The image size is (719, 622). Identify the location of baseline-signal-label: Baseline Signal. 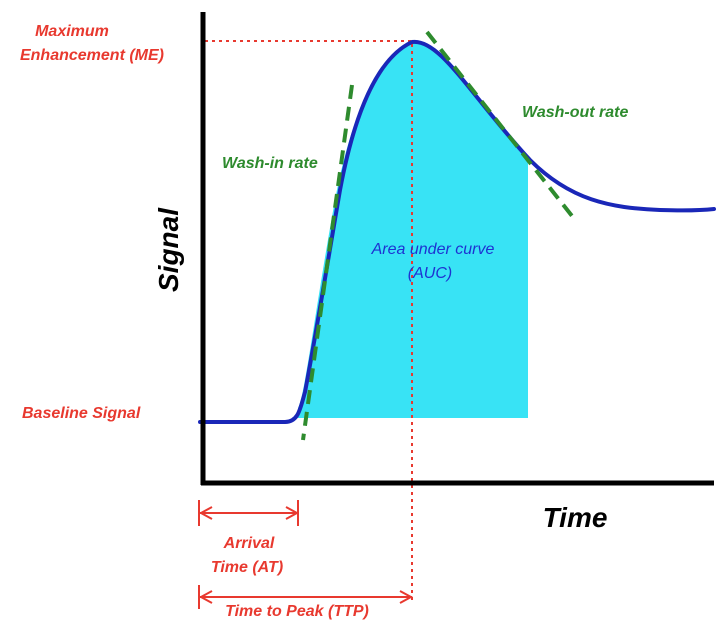
(81, 413).